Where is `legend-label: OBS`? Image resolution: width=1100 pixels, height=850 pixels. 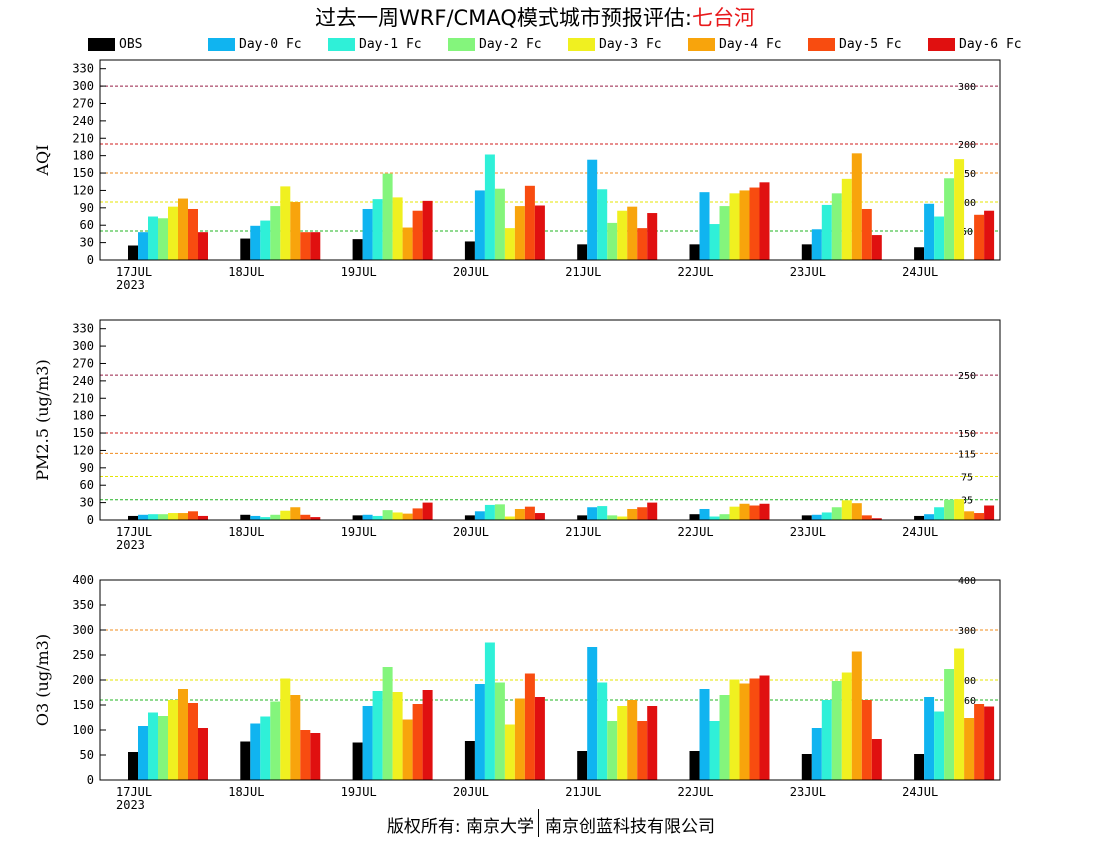 legend-label: OBS is located at coordinates (131, 44).